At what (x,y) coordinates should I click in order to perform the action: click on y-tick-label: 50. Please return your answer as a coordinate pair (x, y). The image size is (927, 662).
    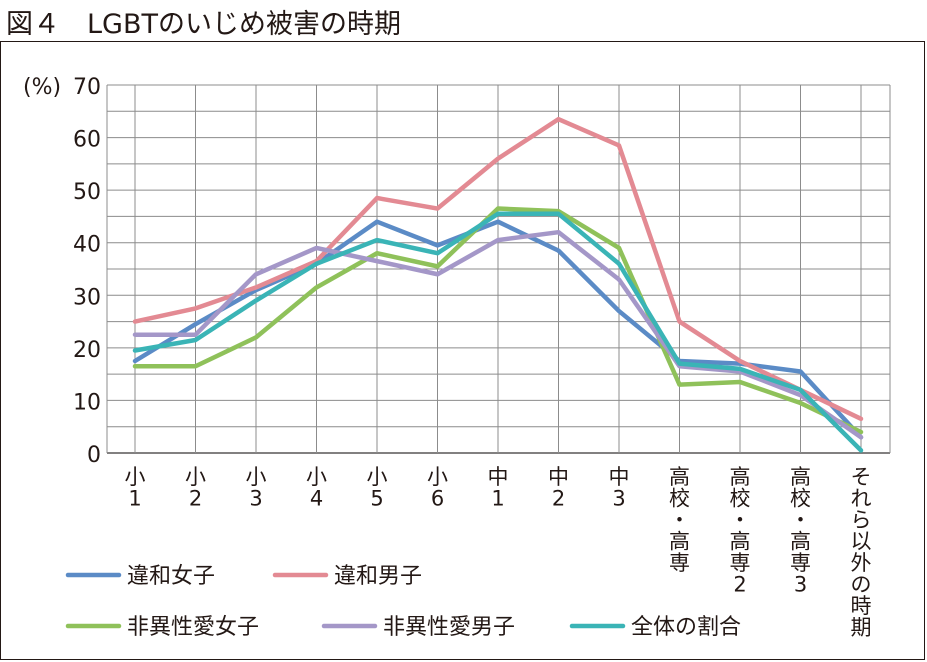
    Looking at the image, I should click on (87, 192).